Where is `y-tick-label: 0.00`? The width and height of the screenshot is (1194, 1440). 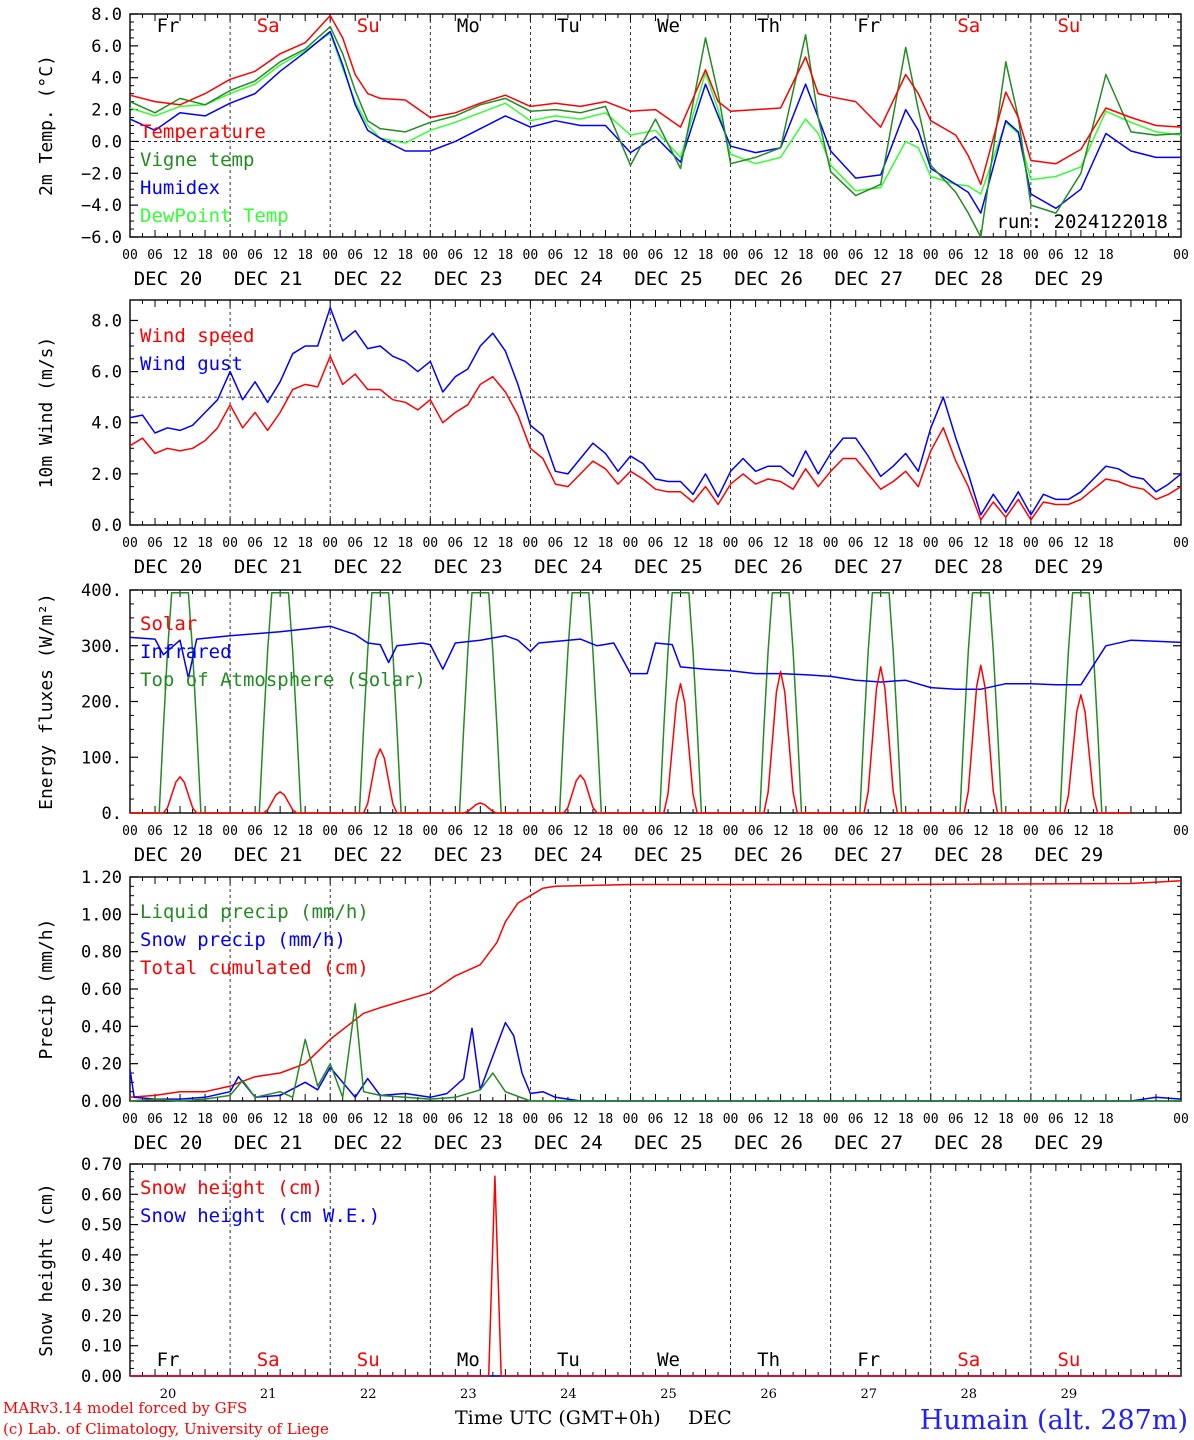
y-tick-label: 0.00 is located at coordinates (101, 1377).